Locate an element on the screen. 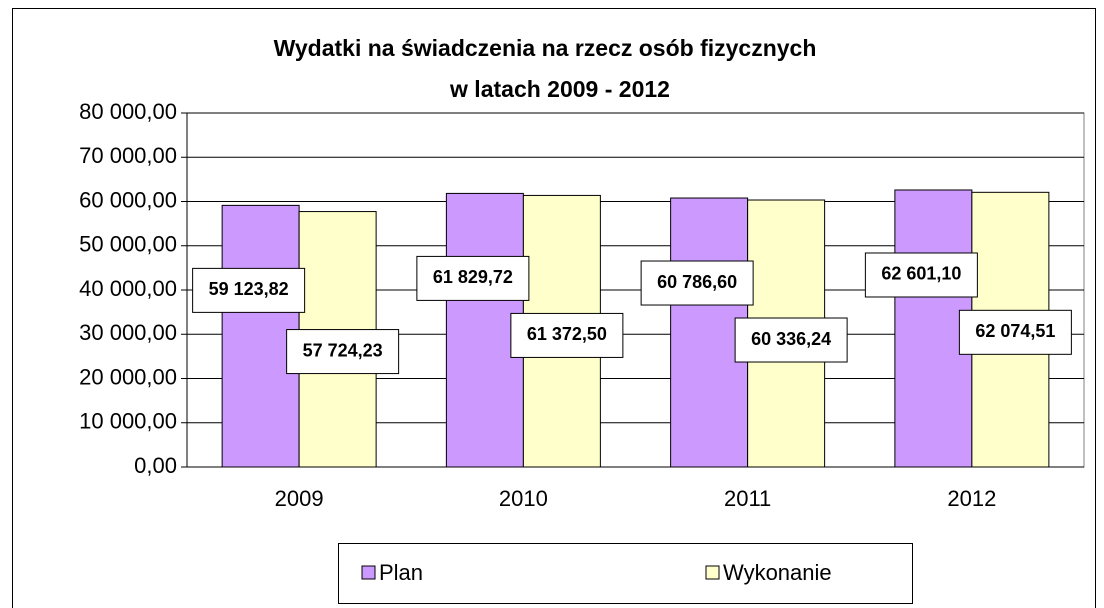 The height and width of the screenshot is (608, 1104). value-label: 60 786,60 is located at coordinates (697, 282).